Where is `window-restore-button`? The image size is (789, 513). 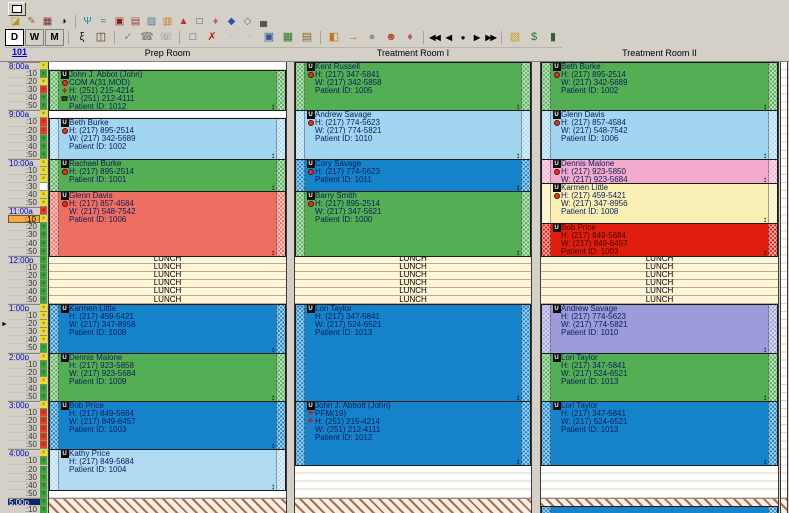 window-restore-button is located at coordinates (17, 9).